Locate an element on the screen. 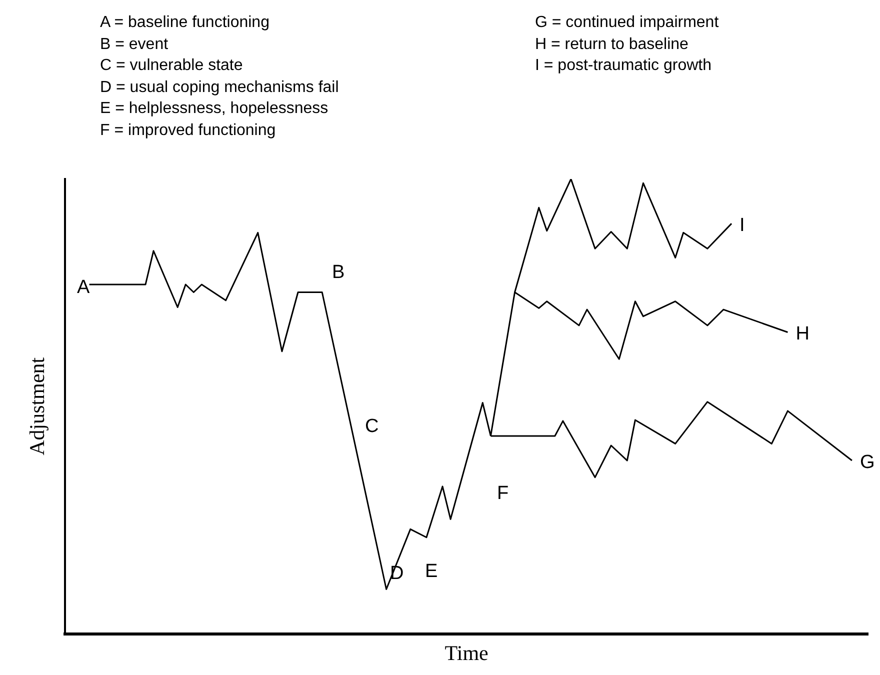 Image resolution: width=880 pixels, height=675 pixels. annotation: E is located at coordinates (431, 572).